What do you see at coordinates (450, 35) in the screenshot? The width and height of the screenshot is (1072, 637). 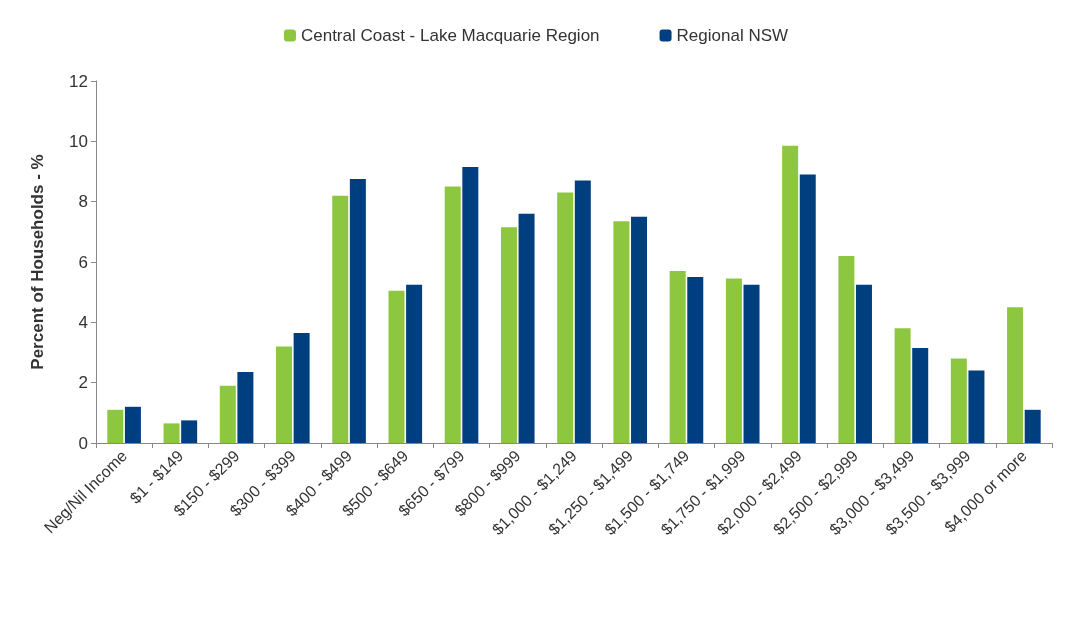 I see `legend-label: Central Coast - Lake Macquarie Region` at bounding box center [450, 35].